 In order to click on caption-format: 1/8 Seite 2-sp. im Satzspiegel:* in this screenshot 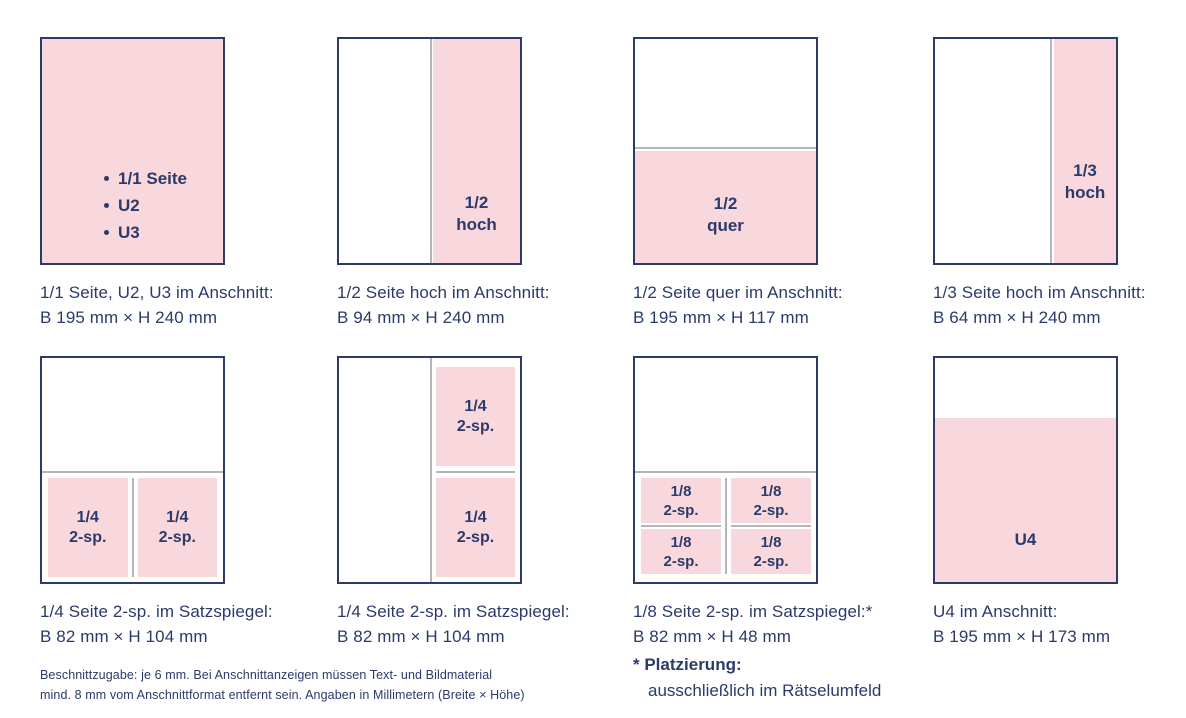, I will do `click(753, 611)`.